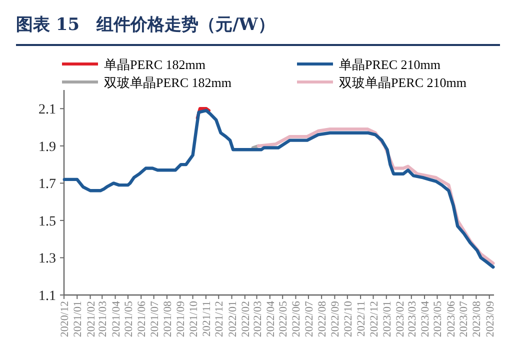 The image size is (525, 364). What do you see at coordinates (246, 319) in the screenshot?
I see `x-tick-label: 2022/02` at bounding box center [246, 319].